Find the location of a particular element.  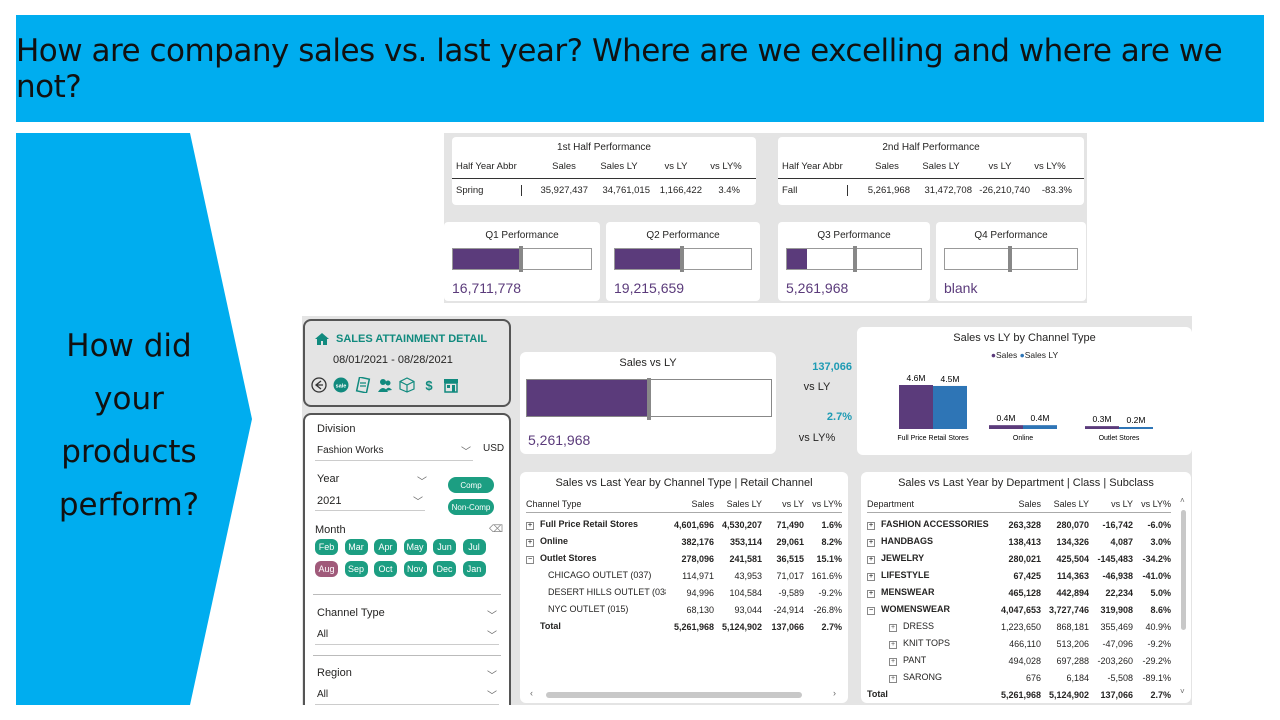

month-button-mar: Mar is located at coordinates (356, 547).